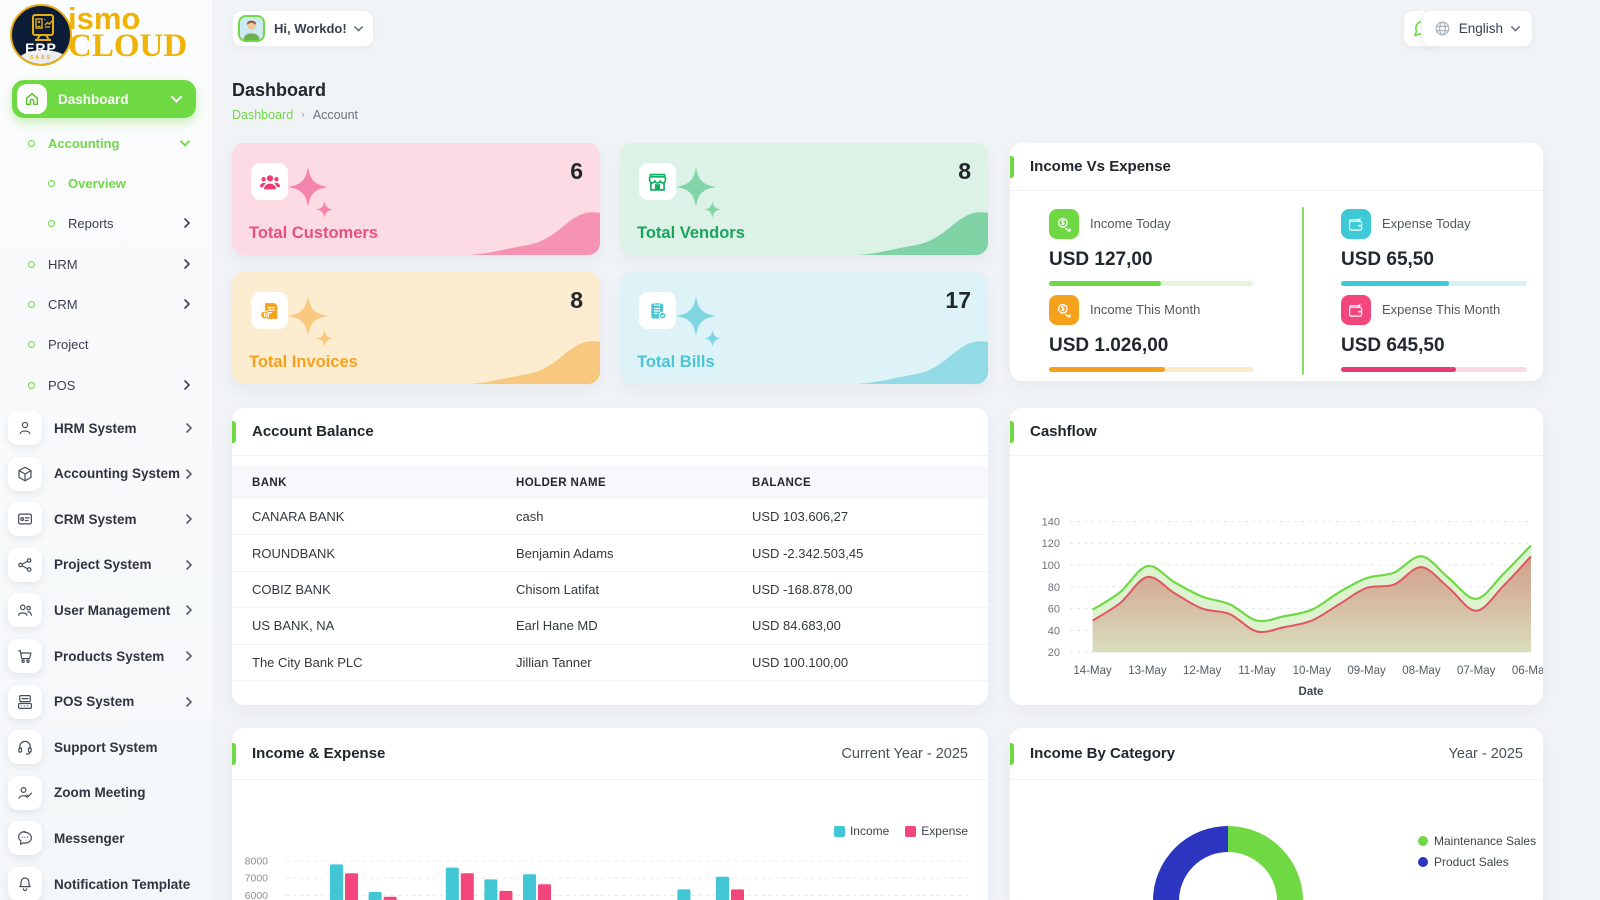  Describe the element at coordinates (1421, 671) in the screenshot. I see `svg-text: 08-May` at that location.